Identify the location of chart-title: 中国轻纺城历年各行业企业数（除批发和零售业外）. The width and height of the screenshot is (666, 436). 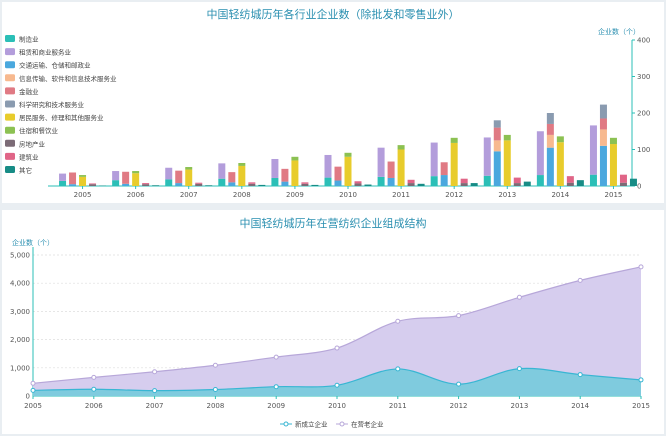
(333, 14).